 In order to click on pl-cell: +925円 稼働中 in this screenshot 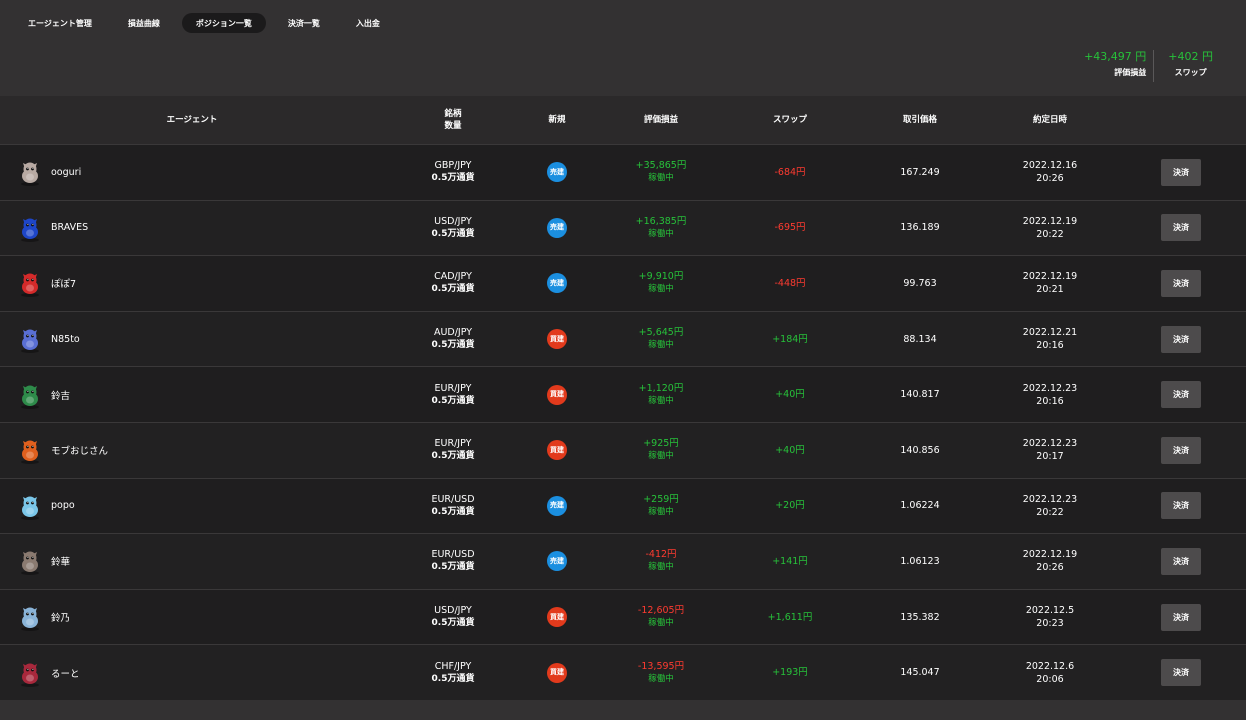, I will do `click(661, 450)`.